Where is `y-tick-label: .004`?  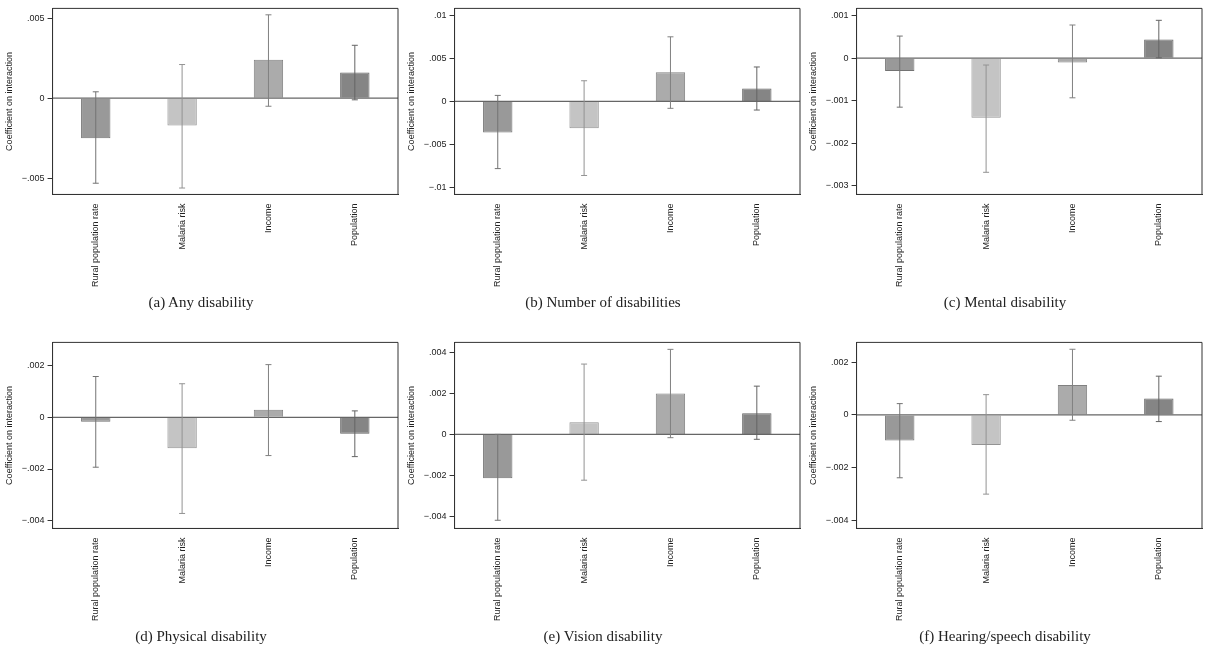
y-tick-label: .004 is located at coordinates (438, 352).